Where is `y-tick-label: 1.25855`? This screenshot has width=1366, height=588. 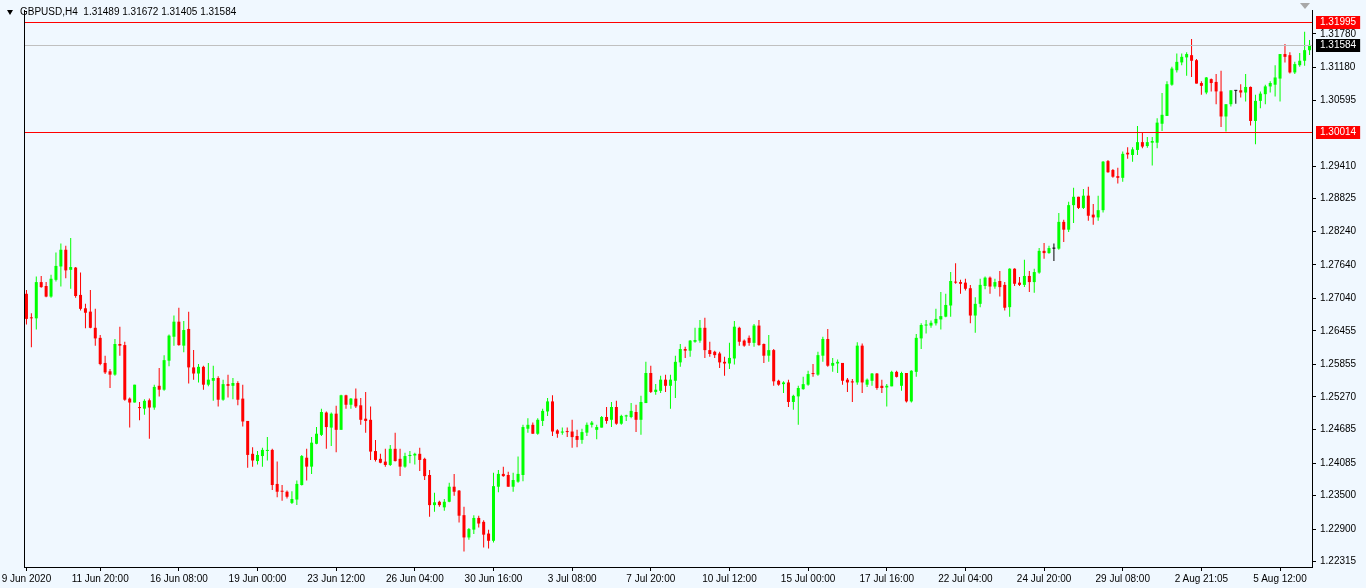
y-tick-label: 1.25855 is located at coordinates (1338, 364).